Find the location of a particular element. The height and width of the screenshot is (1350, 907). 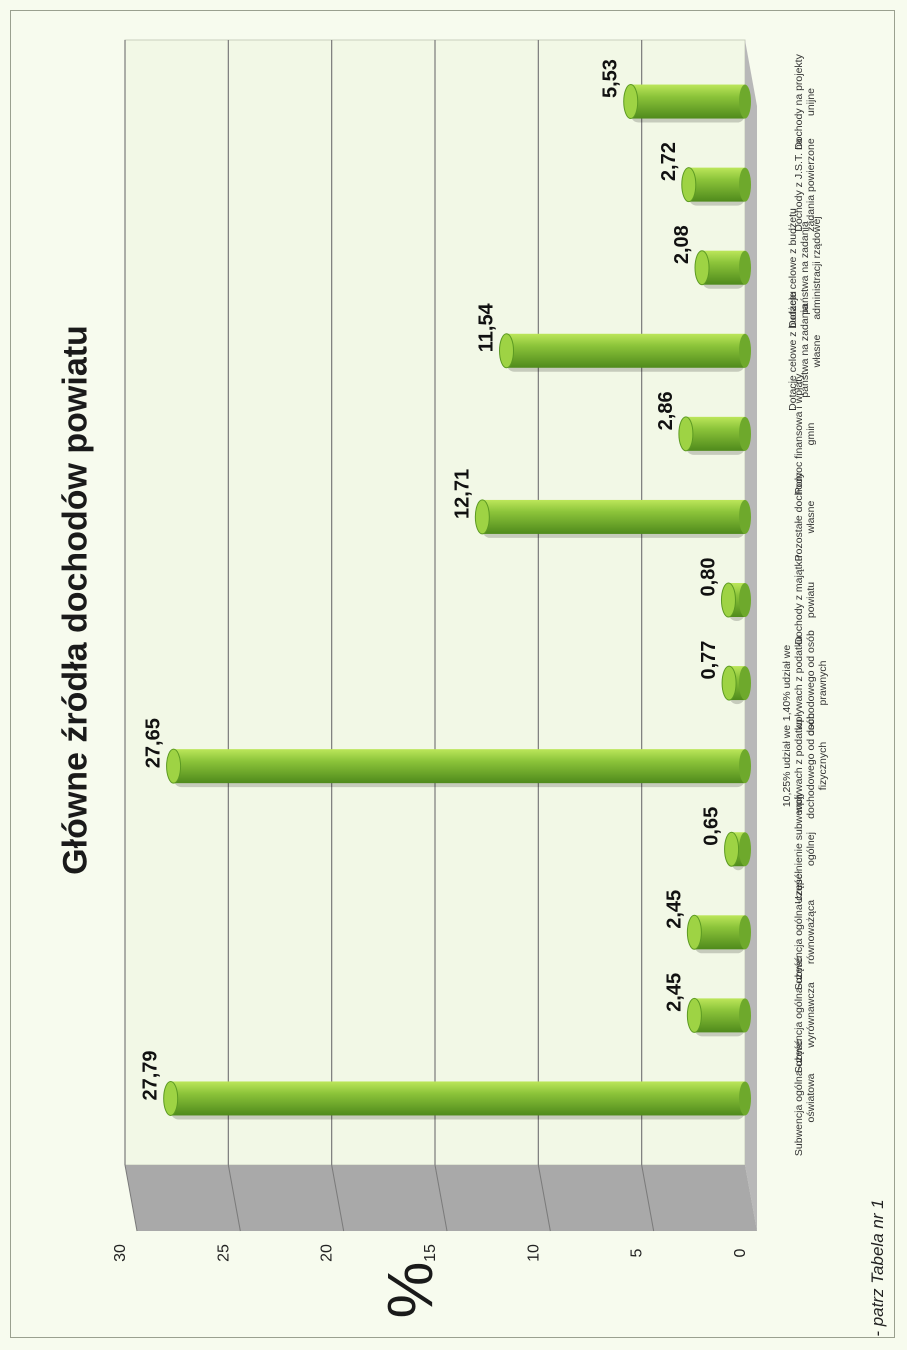

plot-floor is located at coordinates (751, 635).